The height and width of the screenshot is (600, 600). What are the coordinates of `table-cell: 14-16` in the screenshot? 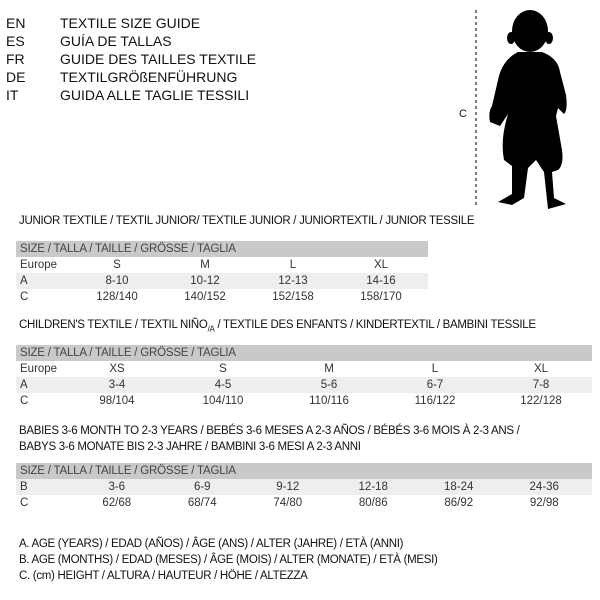 It's located at (381, 281).